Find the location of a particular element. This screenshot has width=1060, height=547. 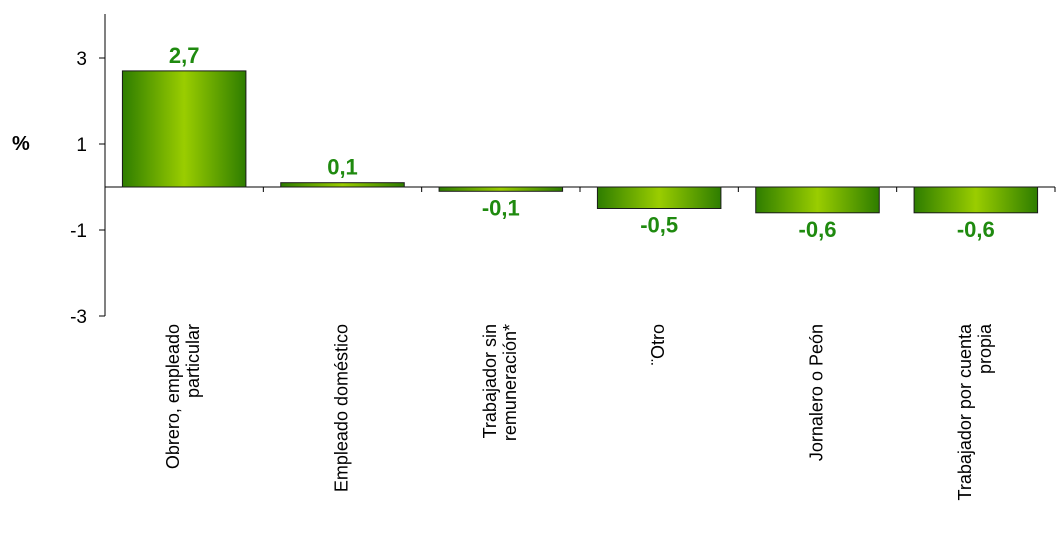

category-label: Obrero, empleado is located at coordinates (173, 396).